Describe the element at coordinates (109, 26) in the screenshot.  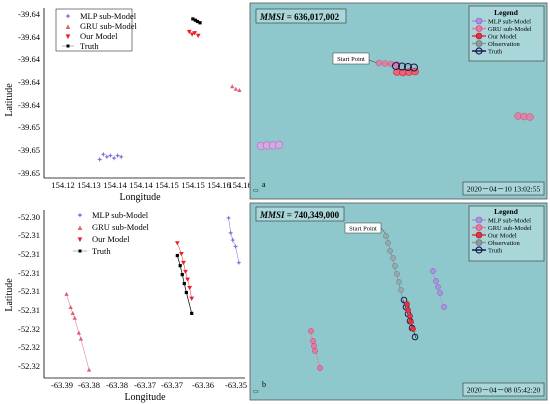
I see `legend-label-gru: GRU sub-Model` at that location.